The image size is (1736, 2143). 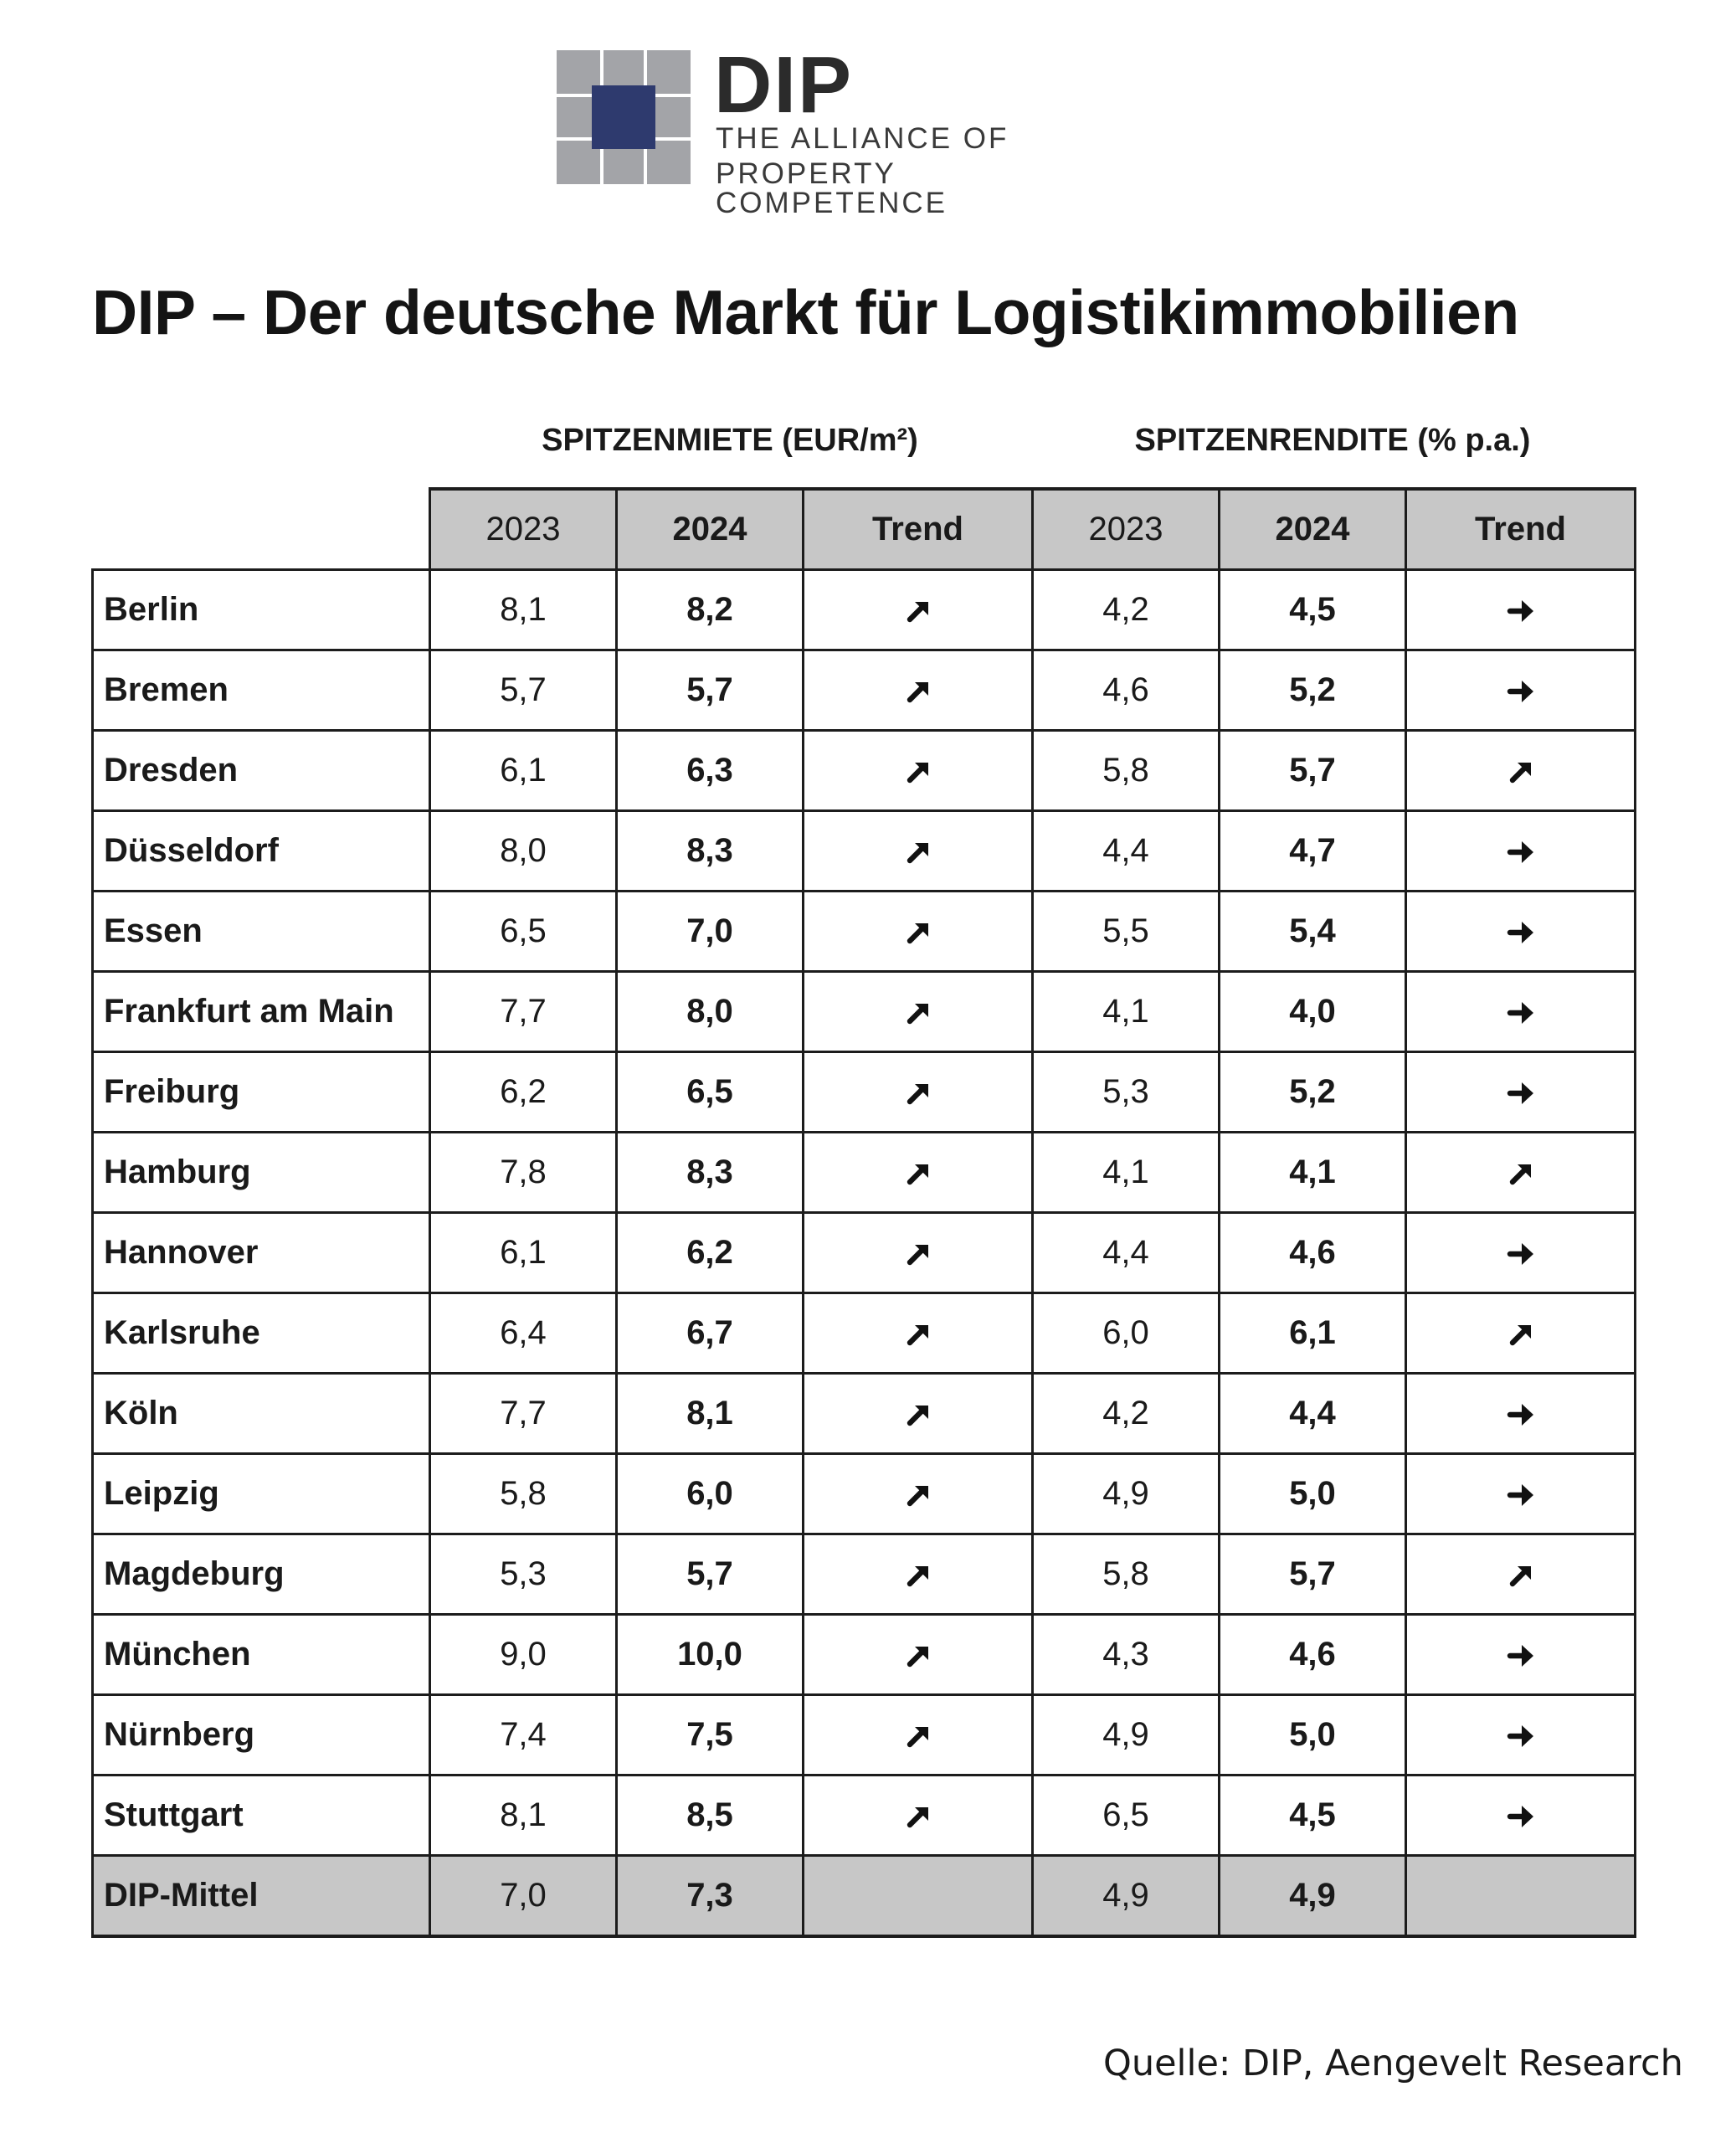 What do you see at coordinates (918, 1896) in the screenshot?
I see `average-rent-trend` at bounding box center [918, 1896].